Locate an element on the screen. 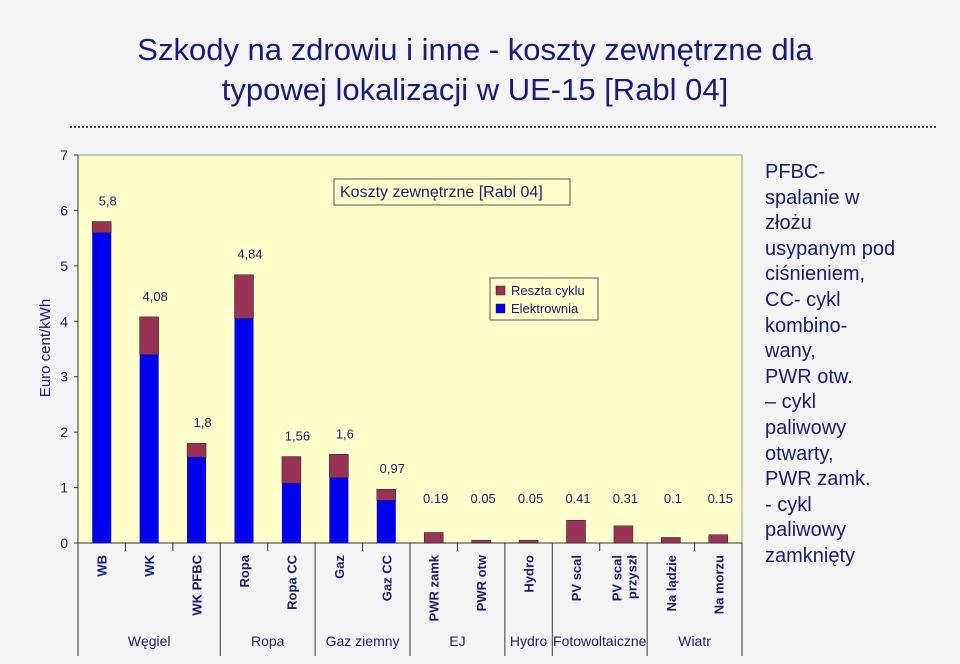 This screenshot has width=960, height=664. data-label: 0.15 is located at coordinates (720, 498).